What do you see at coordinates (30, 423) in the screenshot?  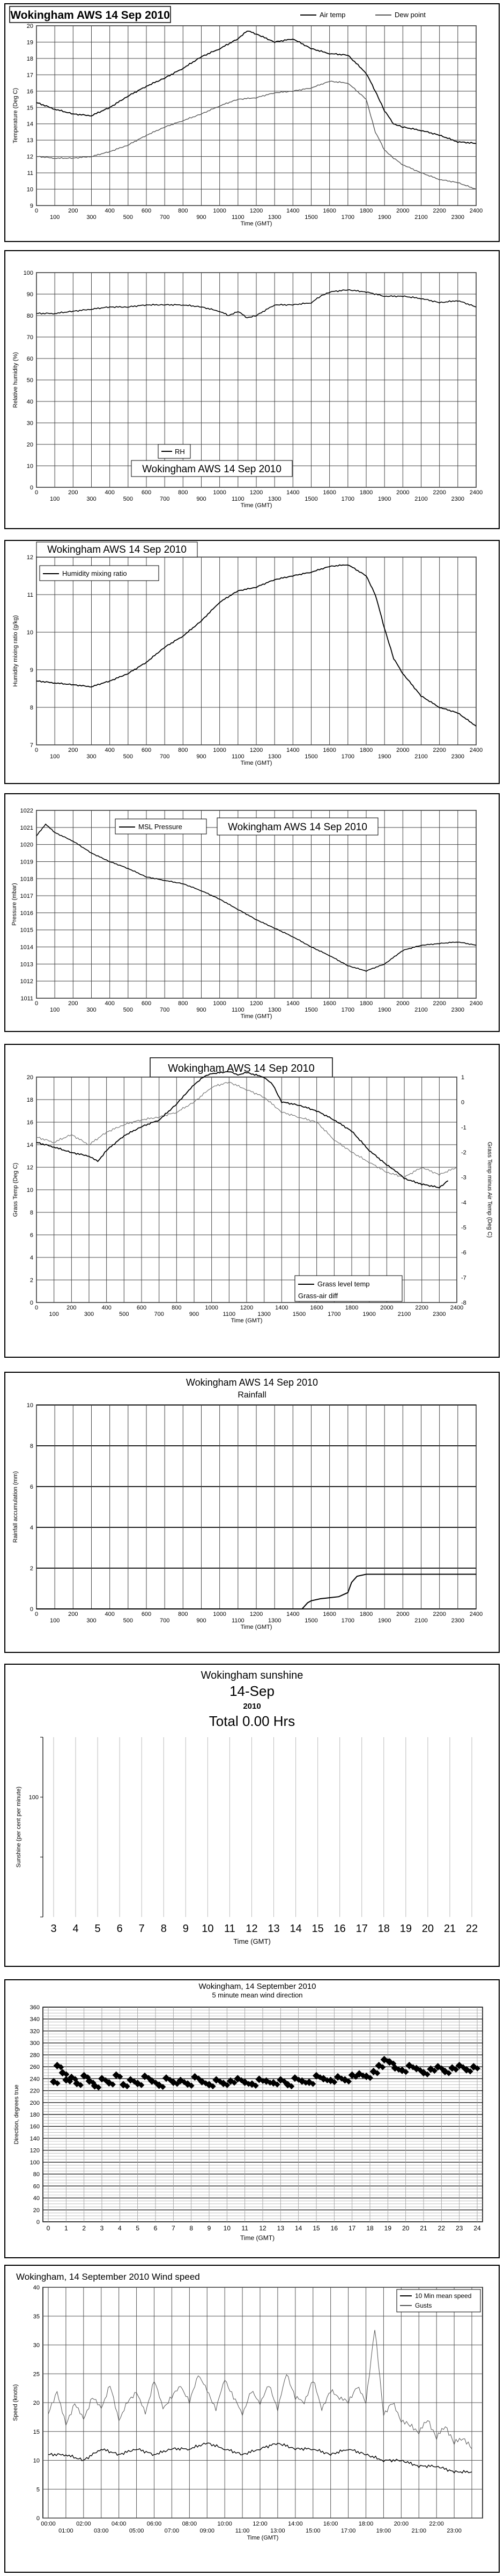 I see `y-tick-label: 30` at bounding box center [30, 423].